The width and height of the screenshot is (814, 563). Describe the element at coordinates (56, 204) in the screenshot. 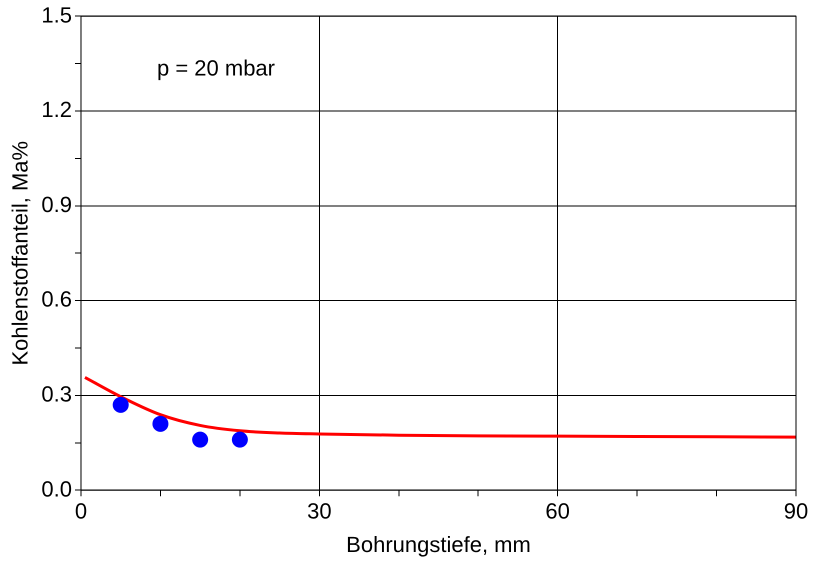

I see `y-tick-label: 0.9` at that location.